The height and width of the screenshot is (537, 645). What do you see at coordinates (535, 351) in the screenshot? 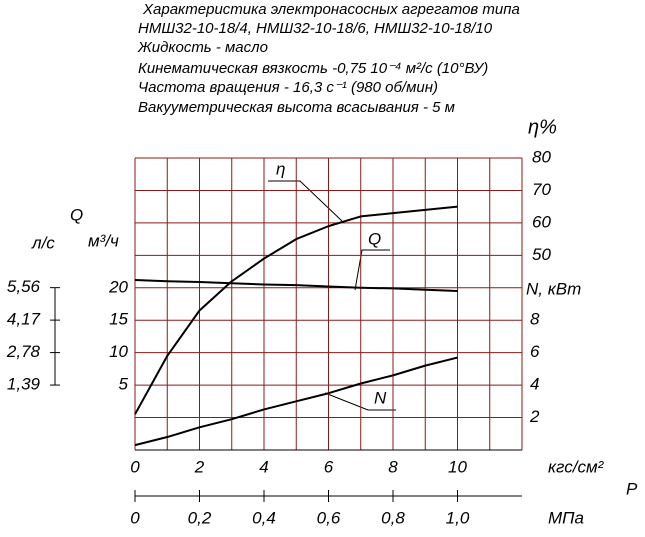
I see `y3-tick-label: 6` at bounding box center [535, 351].